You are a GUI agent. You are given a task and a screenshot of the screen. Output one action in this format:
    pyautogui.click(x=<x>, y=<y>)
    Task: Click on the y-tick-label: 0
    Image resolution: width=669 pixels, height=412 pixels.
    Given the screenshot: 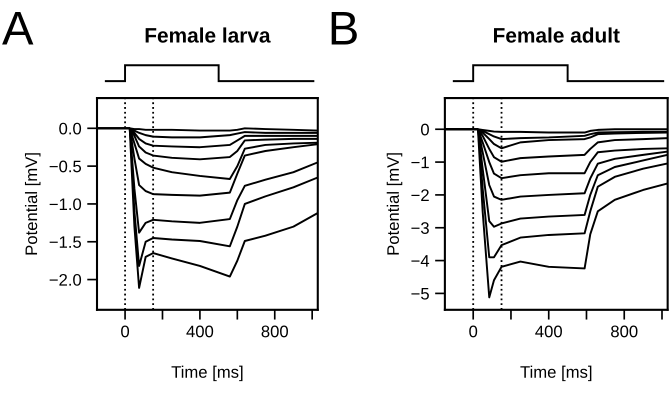 What is the action you would take?
    pyautogui.click(x=424, y=130)
    